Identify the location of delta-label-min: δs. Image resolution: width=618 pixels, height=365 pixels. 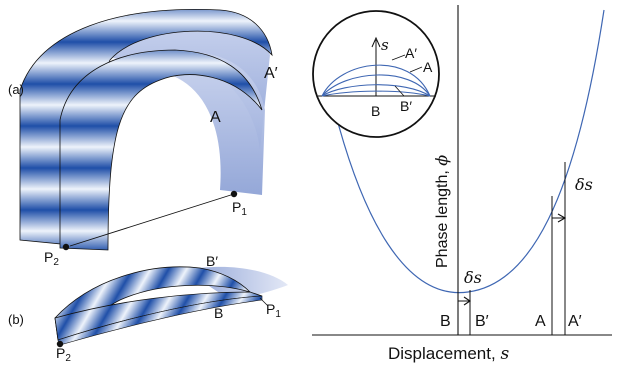
(473, 277).